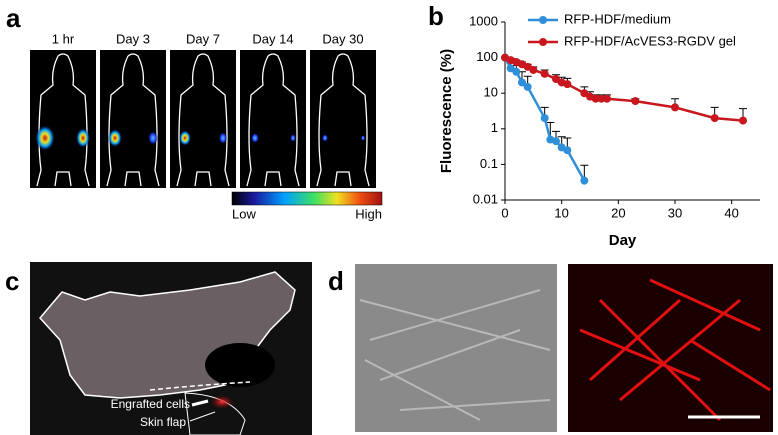  I want to click on timepoint-label: 1 hr, so click(63, 38).